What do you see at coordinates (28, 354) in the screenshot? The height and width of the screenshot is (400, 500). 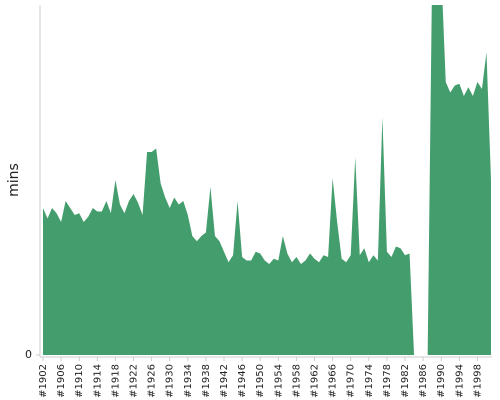 I see `y-tick-label: 0` at bounding box center [28, 354].